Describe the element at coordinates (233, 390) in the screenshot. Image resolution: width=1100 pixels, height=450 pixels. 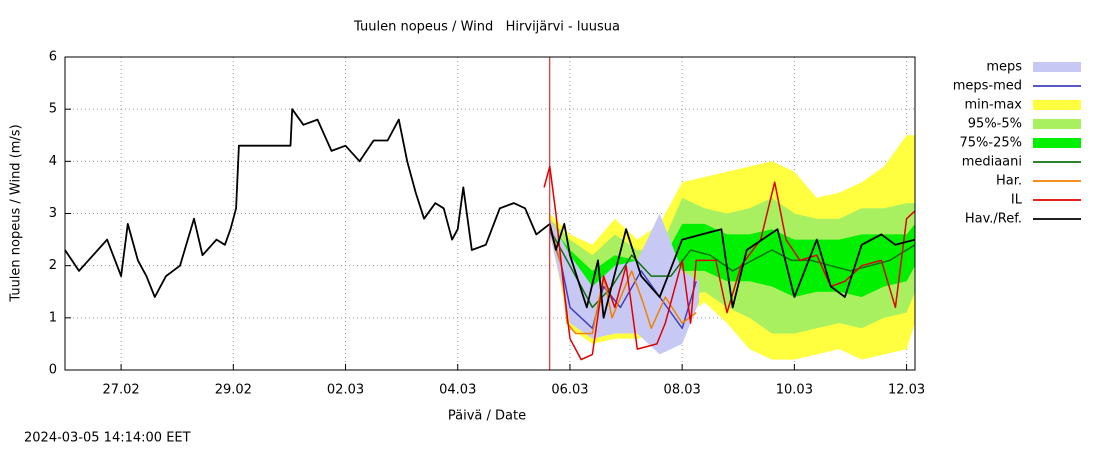
I see `x-tick-label: 29.02` at that location.